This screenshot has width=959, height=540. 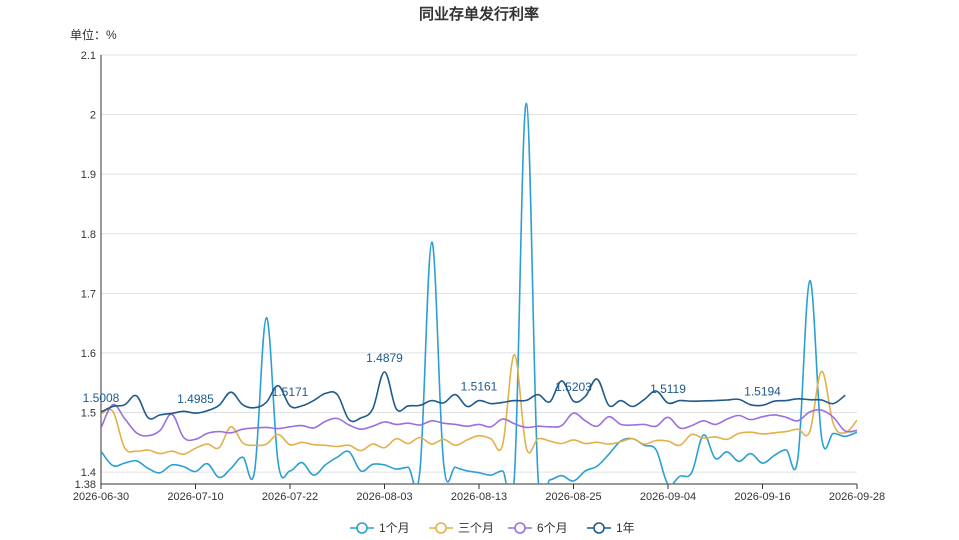 I want to click on y-tick-label: 1.4, so click(x=88, y=473).